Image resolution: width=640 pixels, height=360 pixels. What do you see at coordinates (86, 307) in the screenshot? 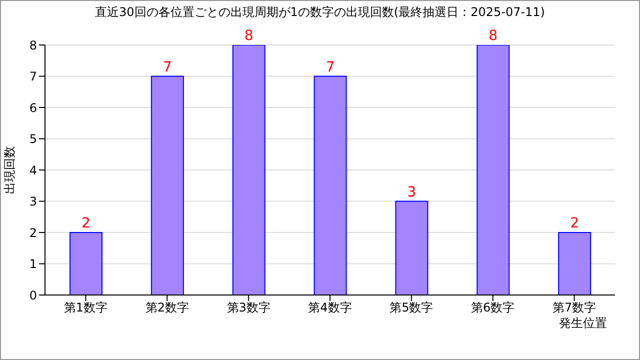
I see `x-tick-label: 第1数字` at bounding box center [86, 307].